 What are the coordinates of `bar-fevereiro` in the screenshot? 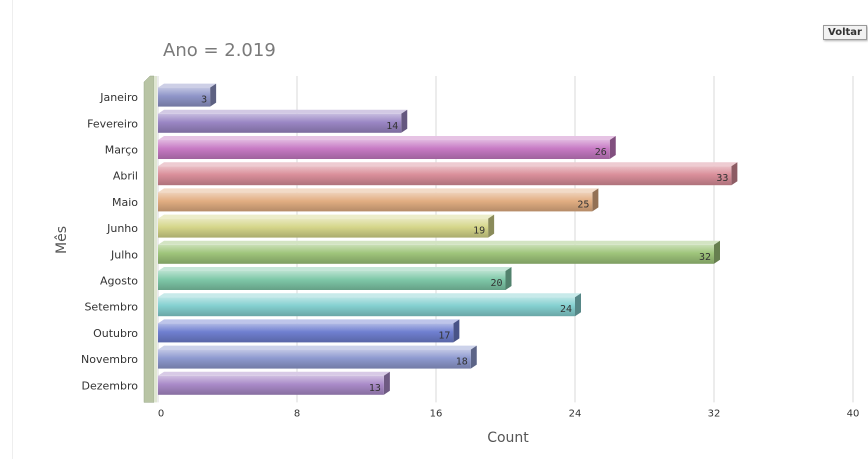 It's located at (280, 123).